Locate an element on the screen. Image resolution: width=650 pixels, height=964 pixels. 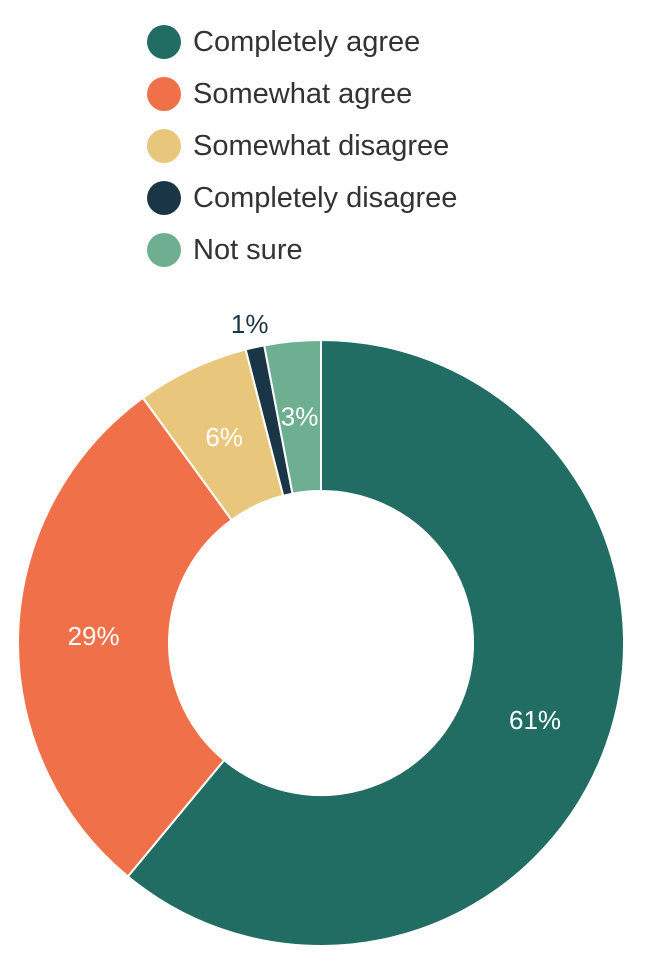
legend-label-somewhat-disagree: Somewhat disagree is located at coordinates (321, 145).